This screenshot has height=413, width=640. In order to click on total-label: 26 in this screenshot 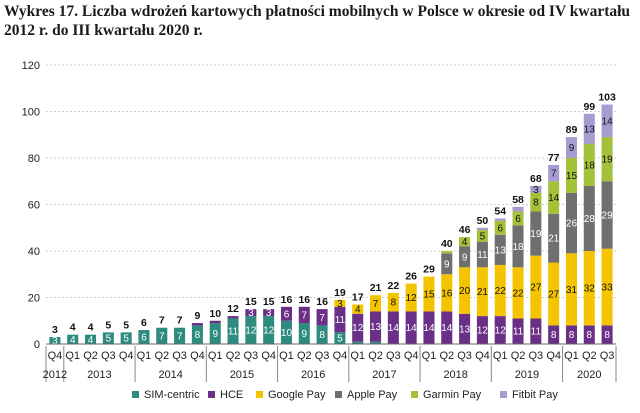, I will do `click(411, 277)`.